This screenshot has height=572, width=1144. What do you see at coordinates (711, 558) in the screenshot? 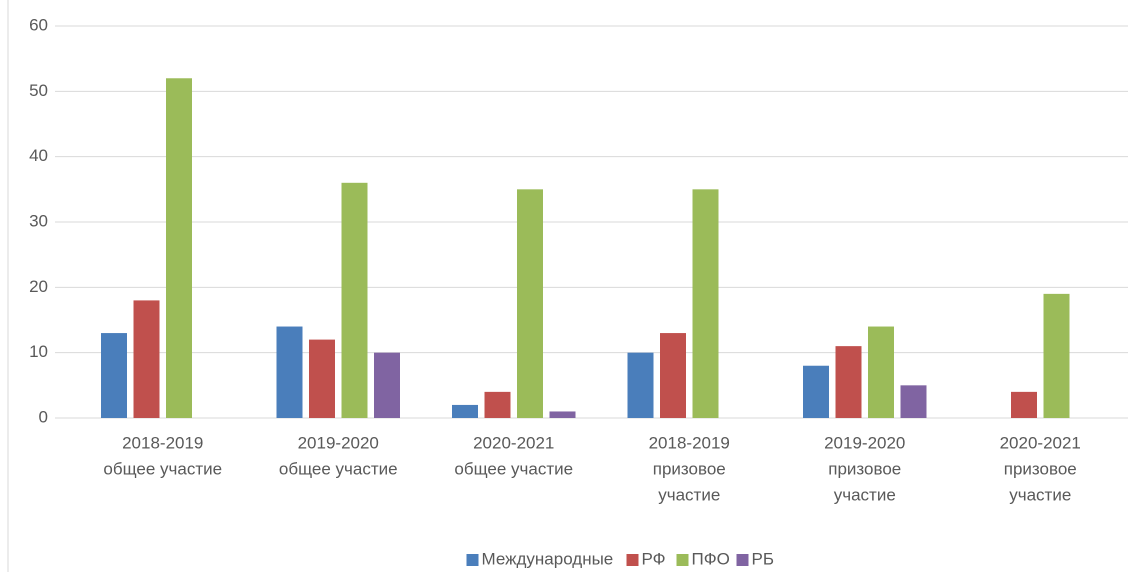
I see `legend-label: ПФО` at bounding box center [711, 558].